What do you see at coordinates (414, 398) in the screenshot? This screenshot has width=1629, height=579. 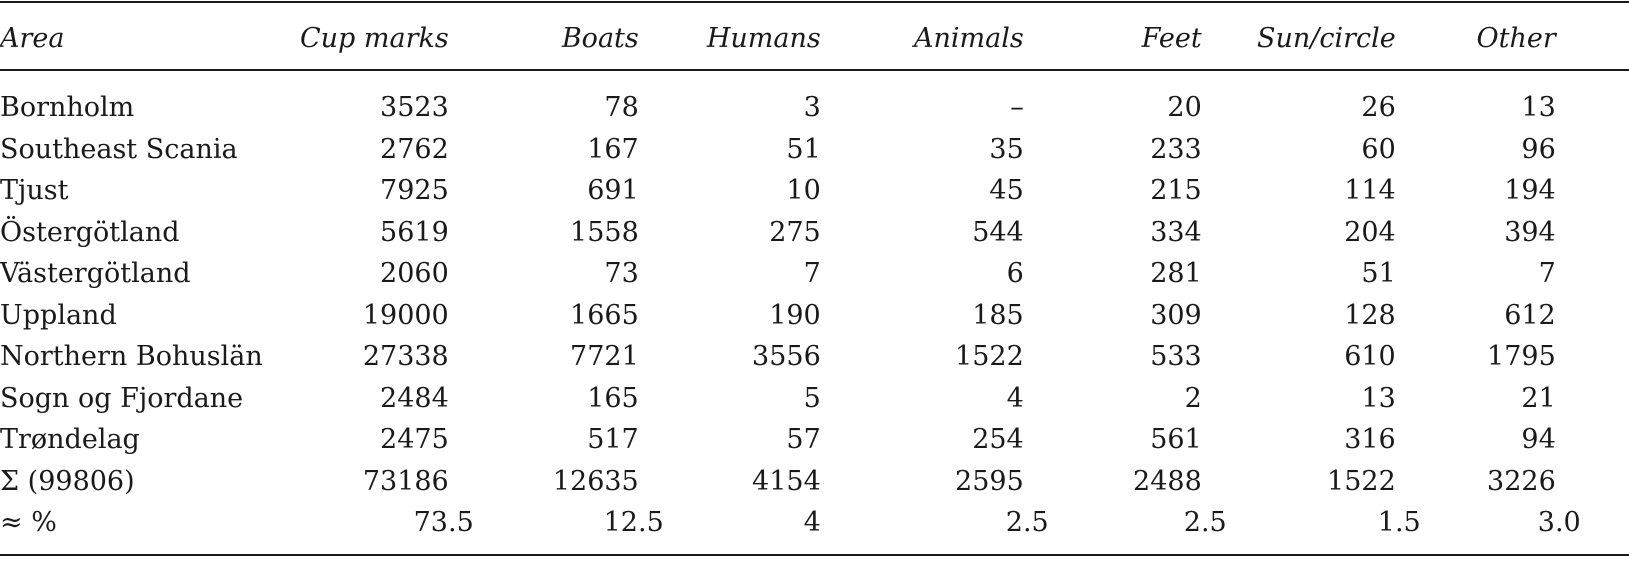 I see `cell-cup-marks: 2484` at bounding box center [414, 398].